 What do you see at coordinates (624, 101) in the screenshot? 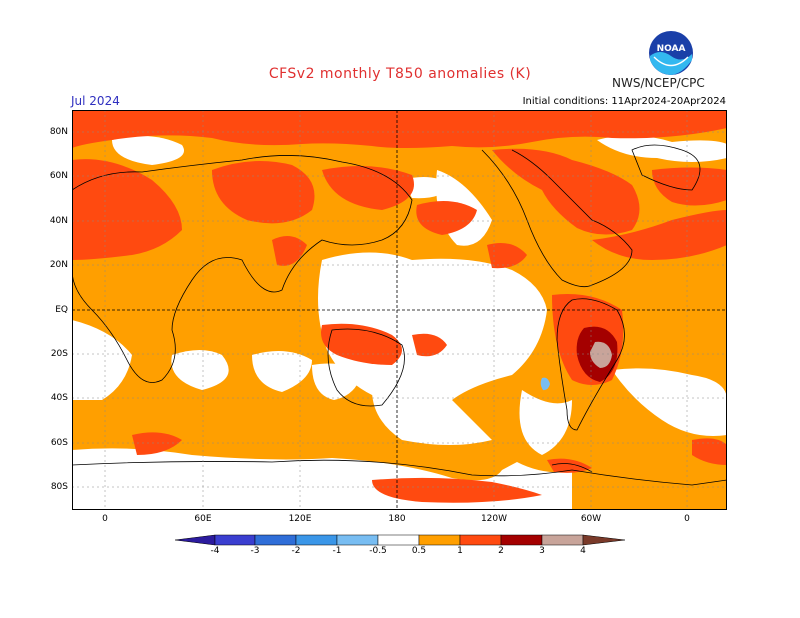
I see `initial-conditions: Initial conditions: 11Apr2024-20Apr2024` at bounding box center [624, 101].